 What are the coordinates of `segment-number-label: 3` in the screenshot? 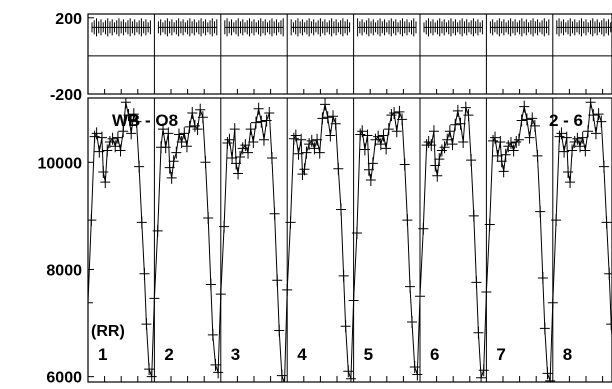 It's located at (235, 354).